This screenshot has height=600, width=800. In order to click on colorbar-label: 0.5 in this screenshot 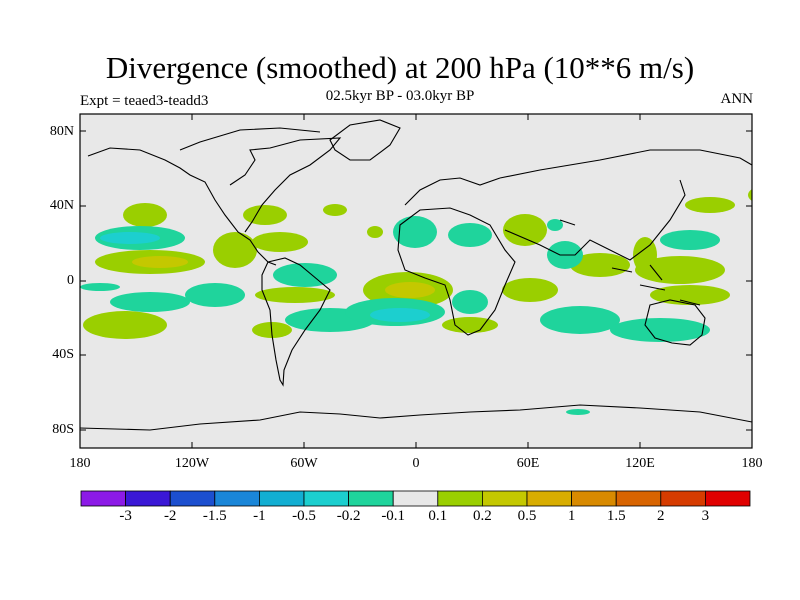, I will do `click(527, 516)`.